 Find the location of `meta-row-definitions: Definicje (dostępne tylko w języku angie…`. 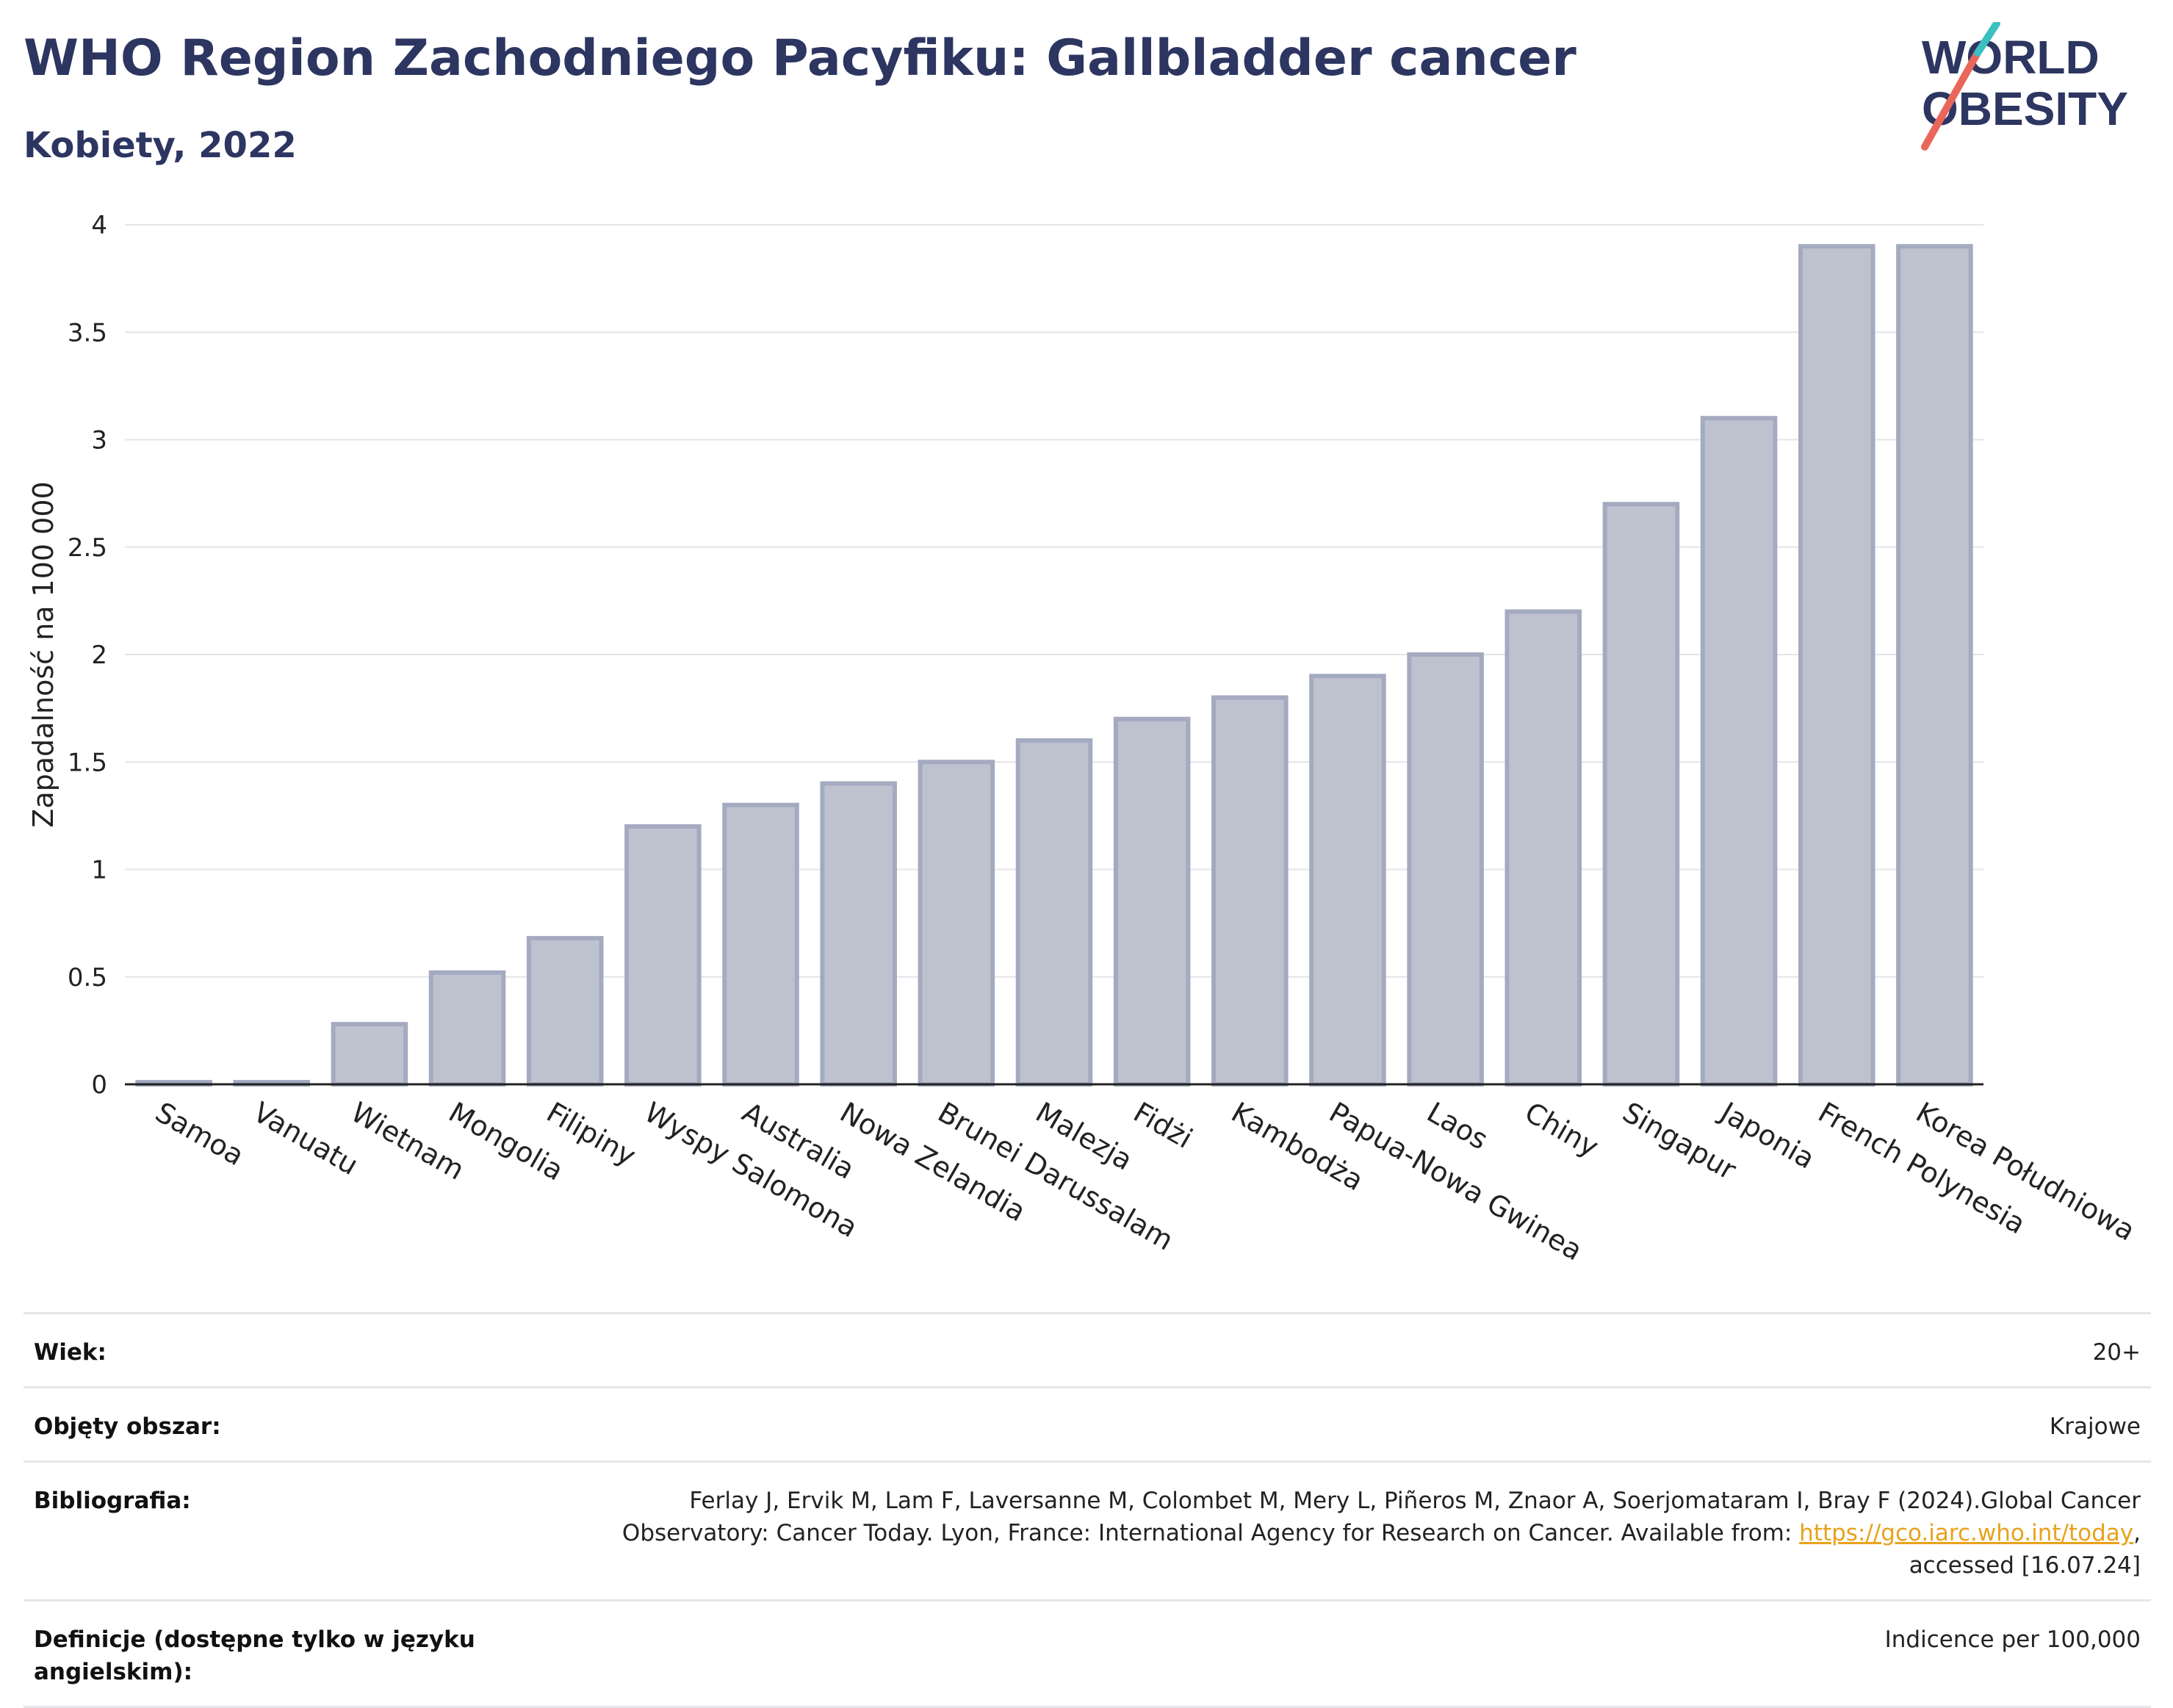

meta-row-definitions: Definicje (dostępne tylko w języku angie… is located at coordinates (1087, 1654).